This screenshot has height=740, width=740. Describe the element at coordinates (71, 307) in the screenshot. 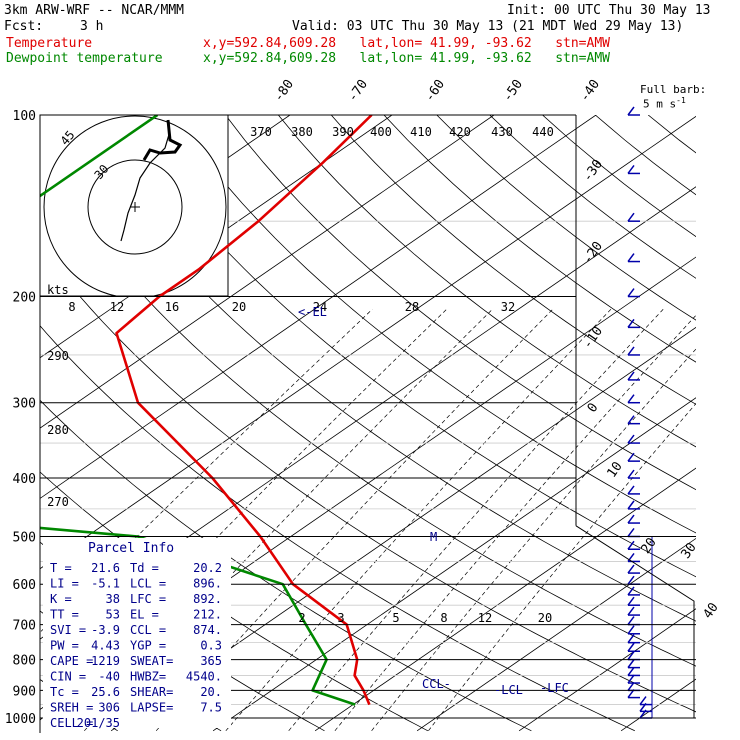

I see `hodograph-x-tick-label: 8` at that location.